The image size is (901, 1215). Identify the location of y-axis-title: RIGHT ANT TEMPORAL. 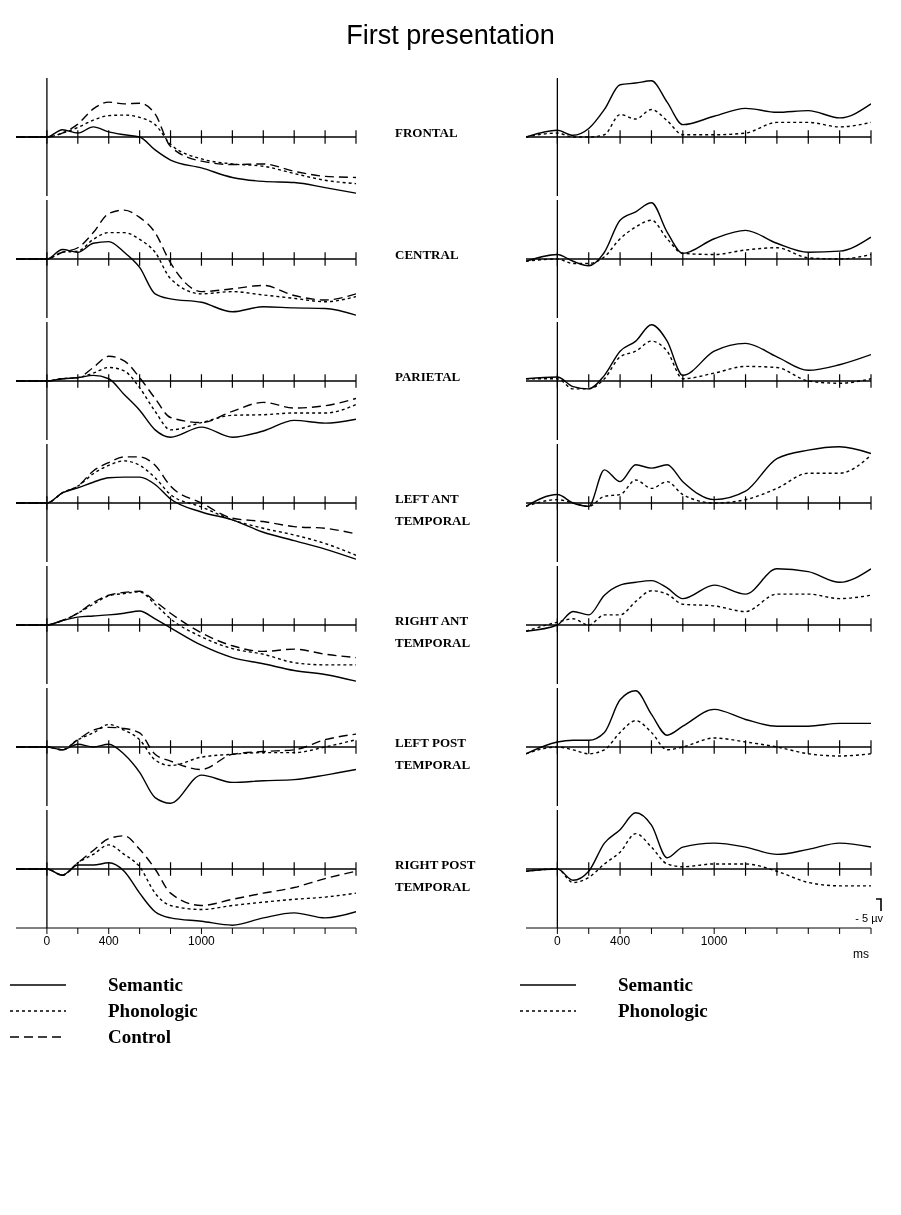
(433, 632).